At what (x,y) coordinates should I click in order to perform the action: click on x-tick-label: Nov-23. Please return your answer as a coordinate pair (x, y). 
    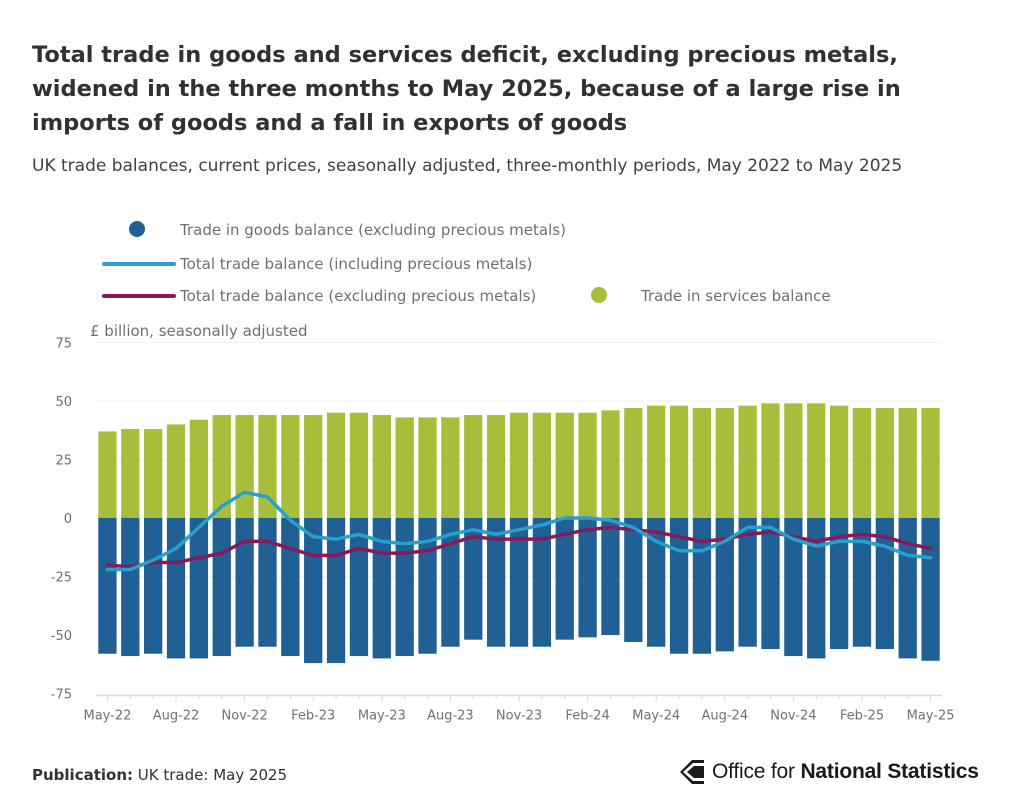
    Looking at the image, I should click on (519, 716).